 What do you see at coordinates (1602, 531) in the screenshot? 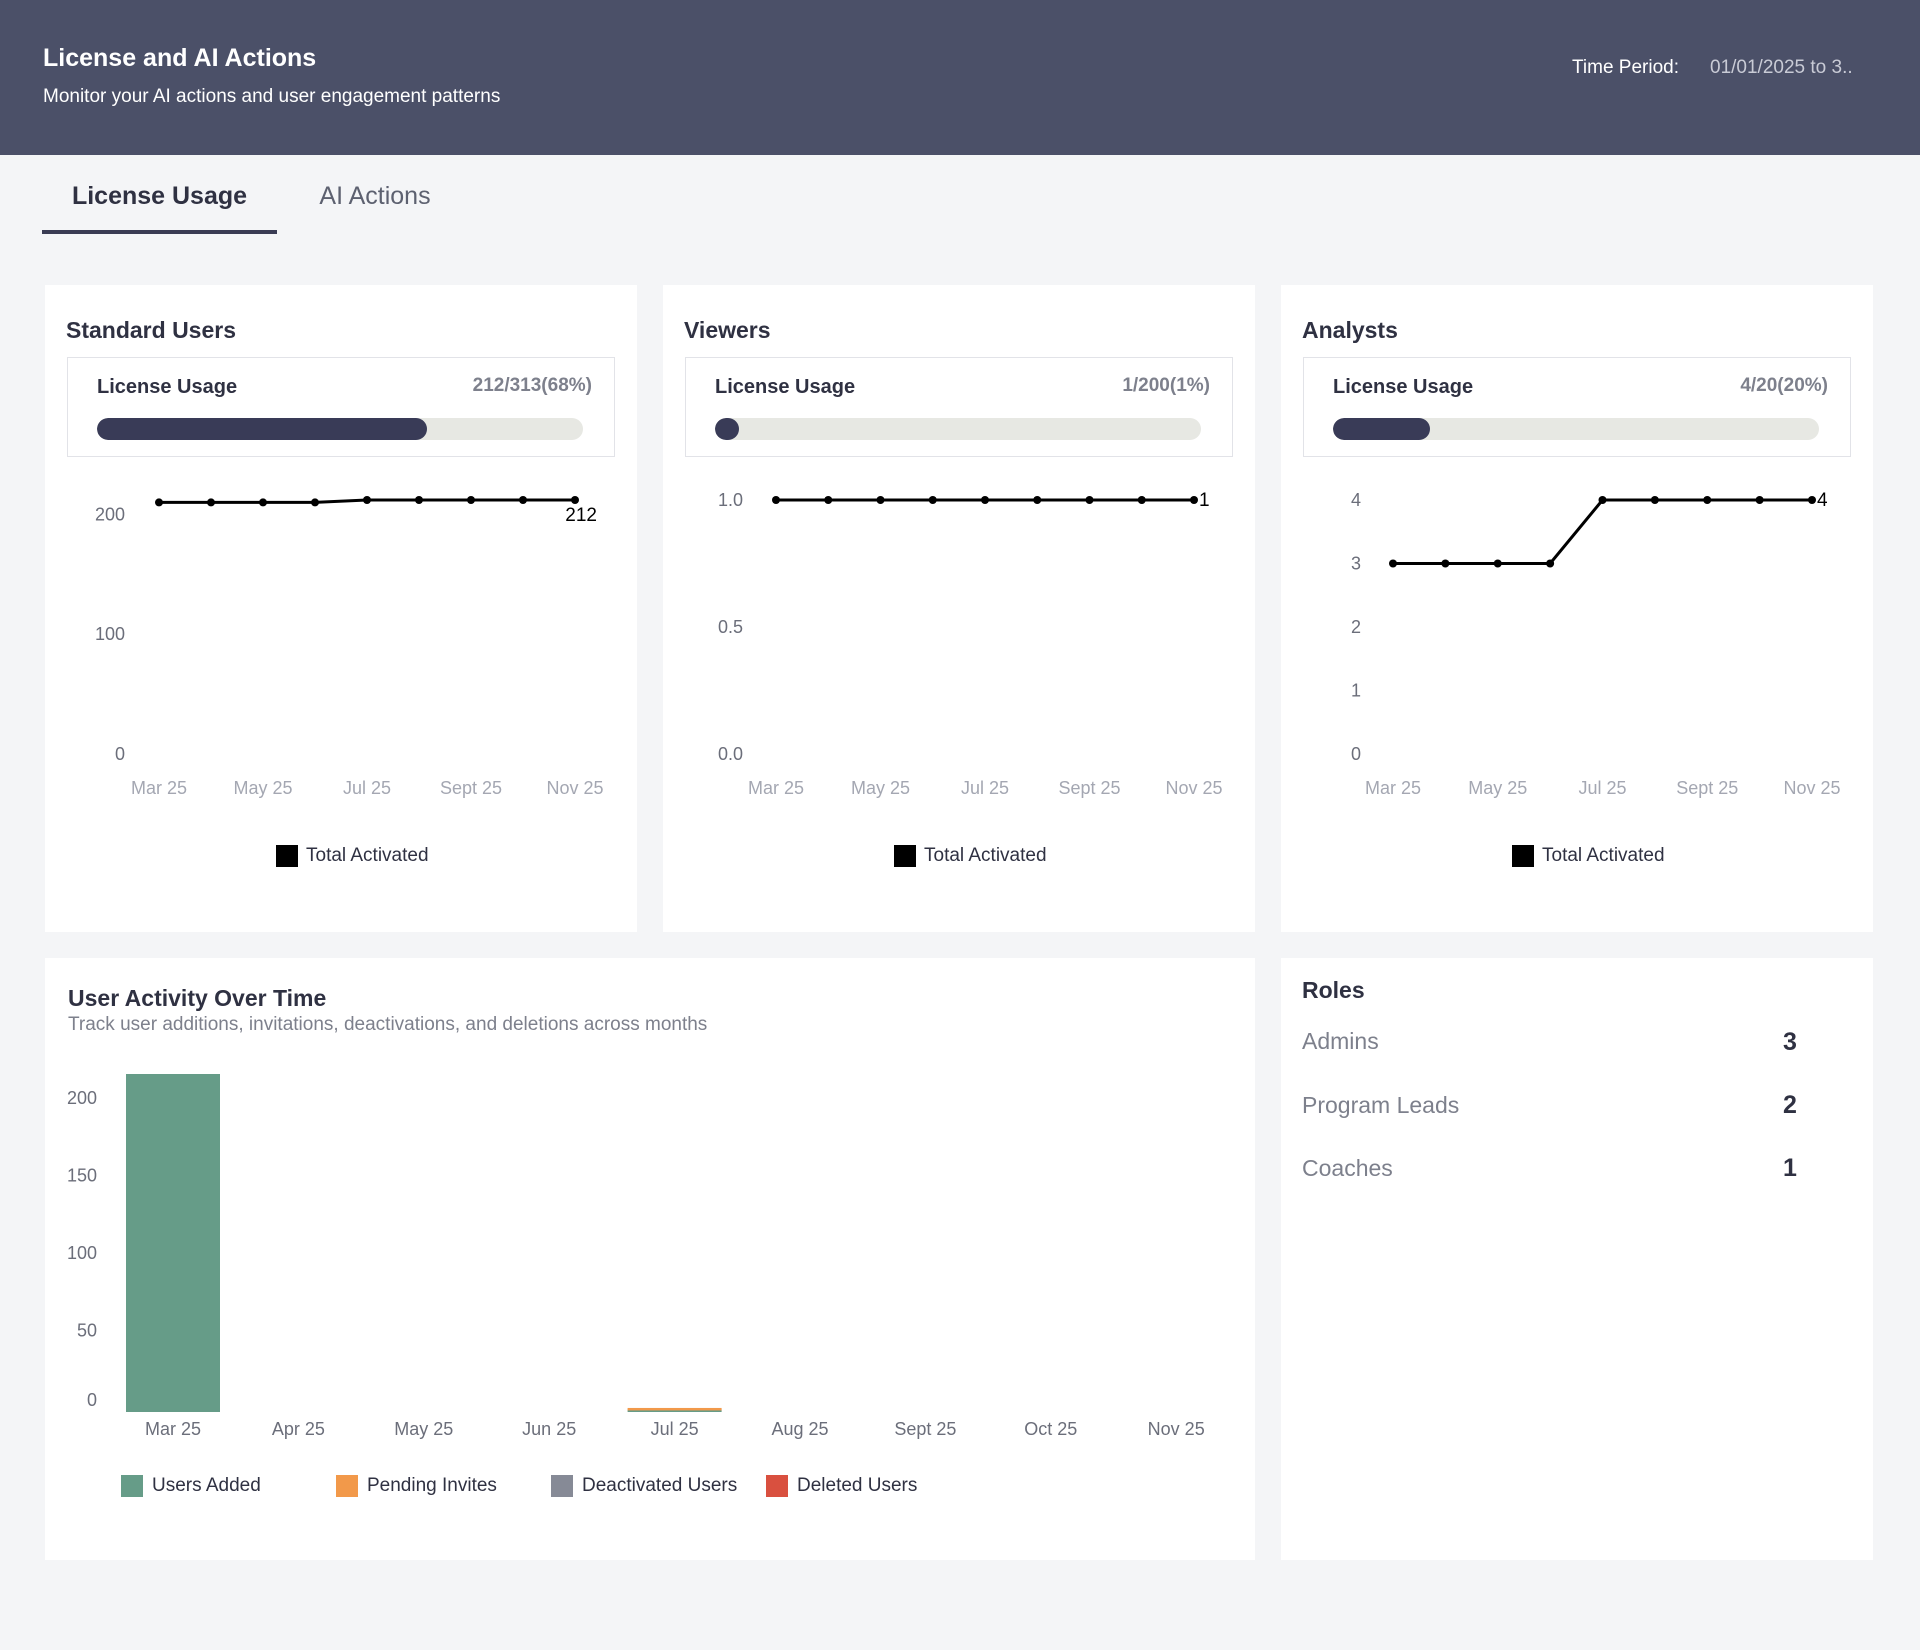
I see `series-line` at bounding box center [1602, 531].